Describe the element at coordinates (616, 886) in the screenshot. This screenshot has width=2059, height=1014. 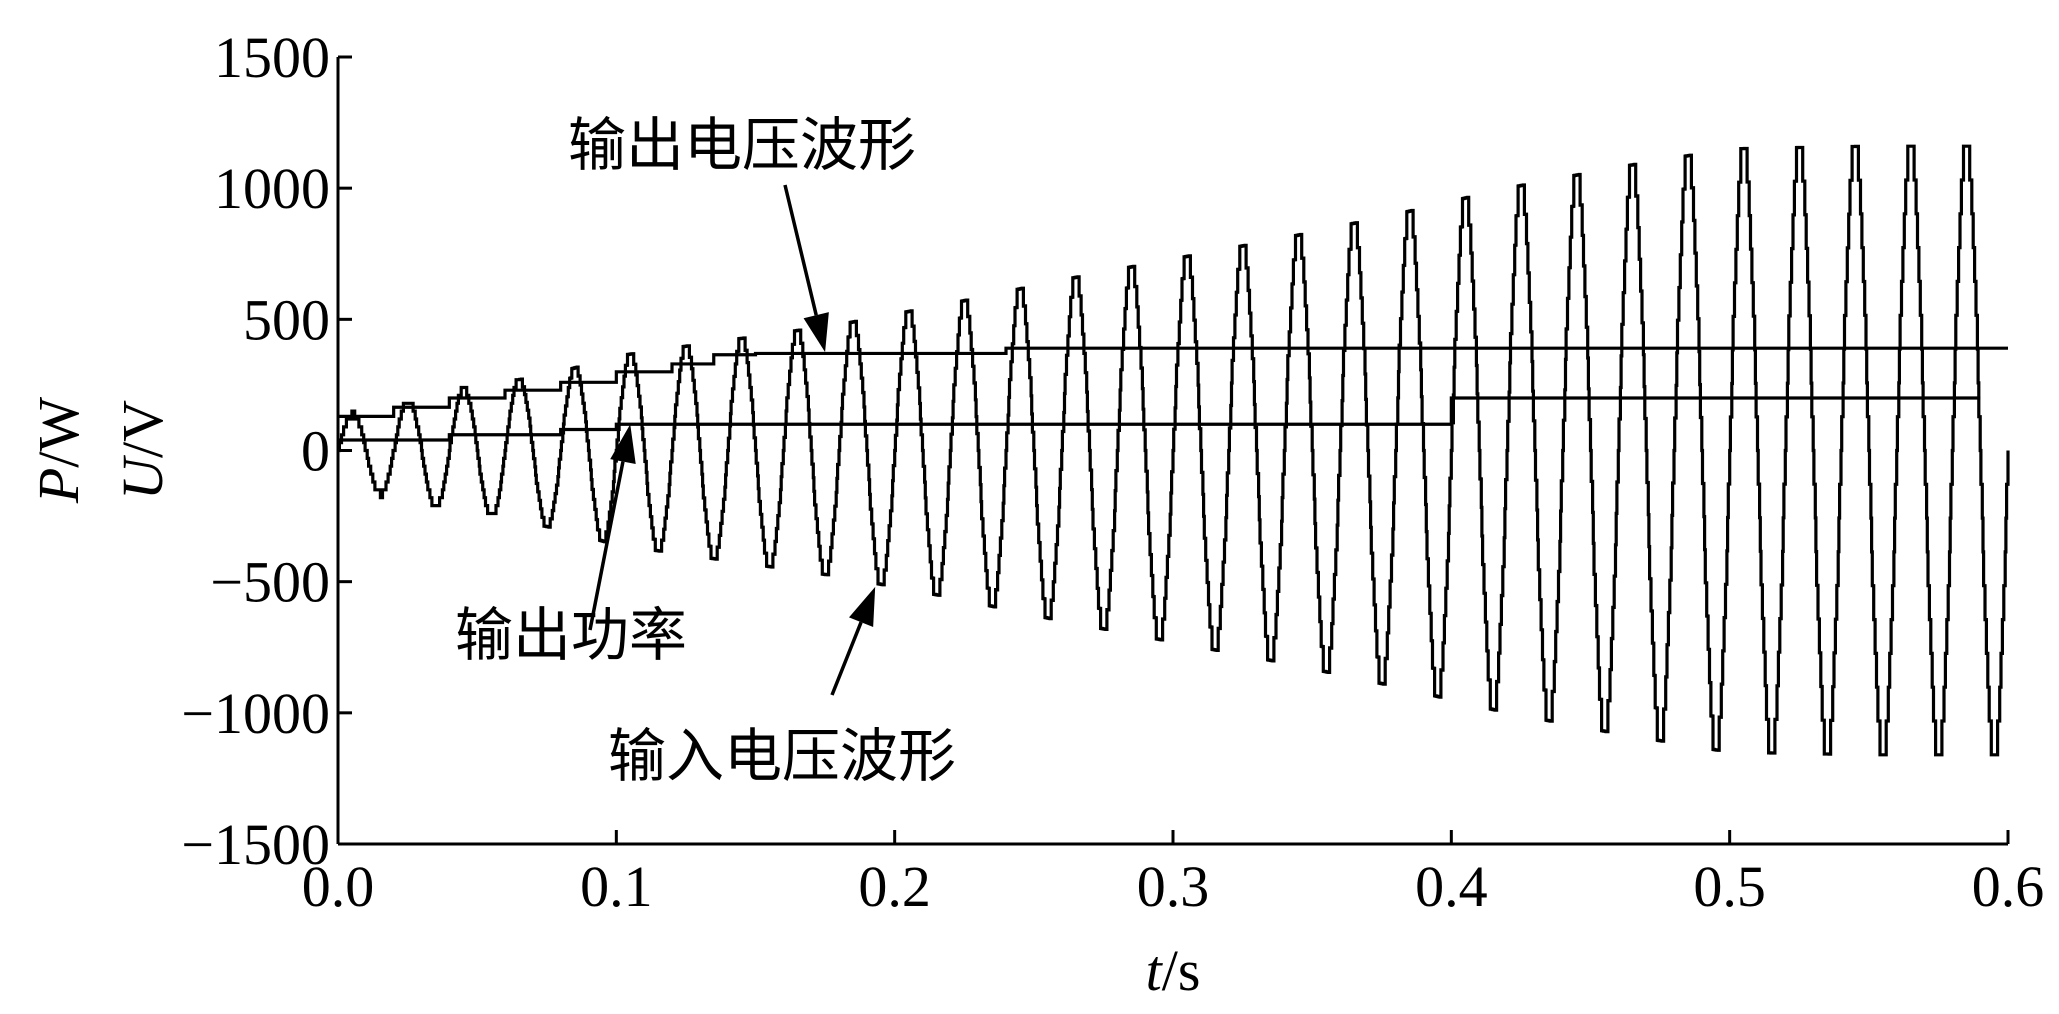
I see `x-tick-label: 0.1` at that location.